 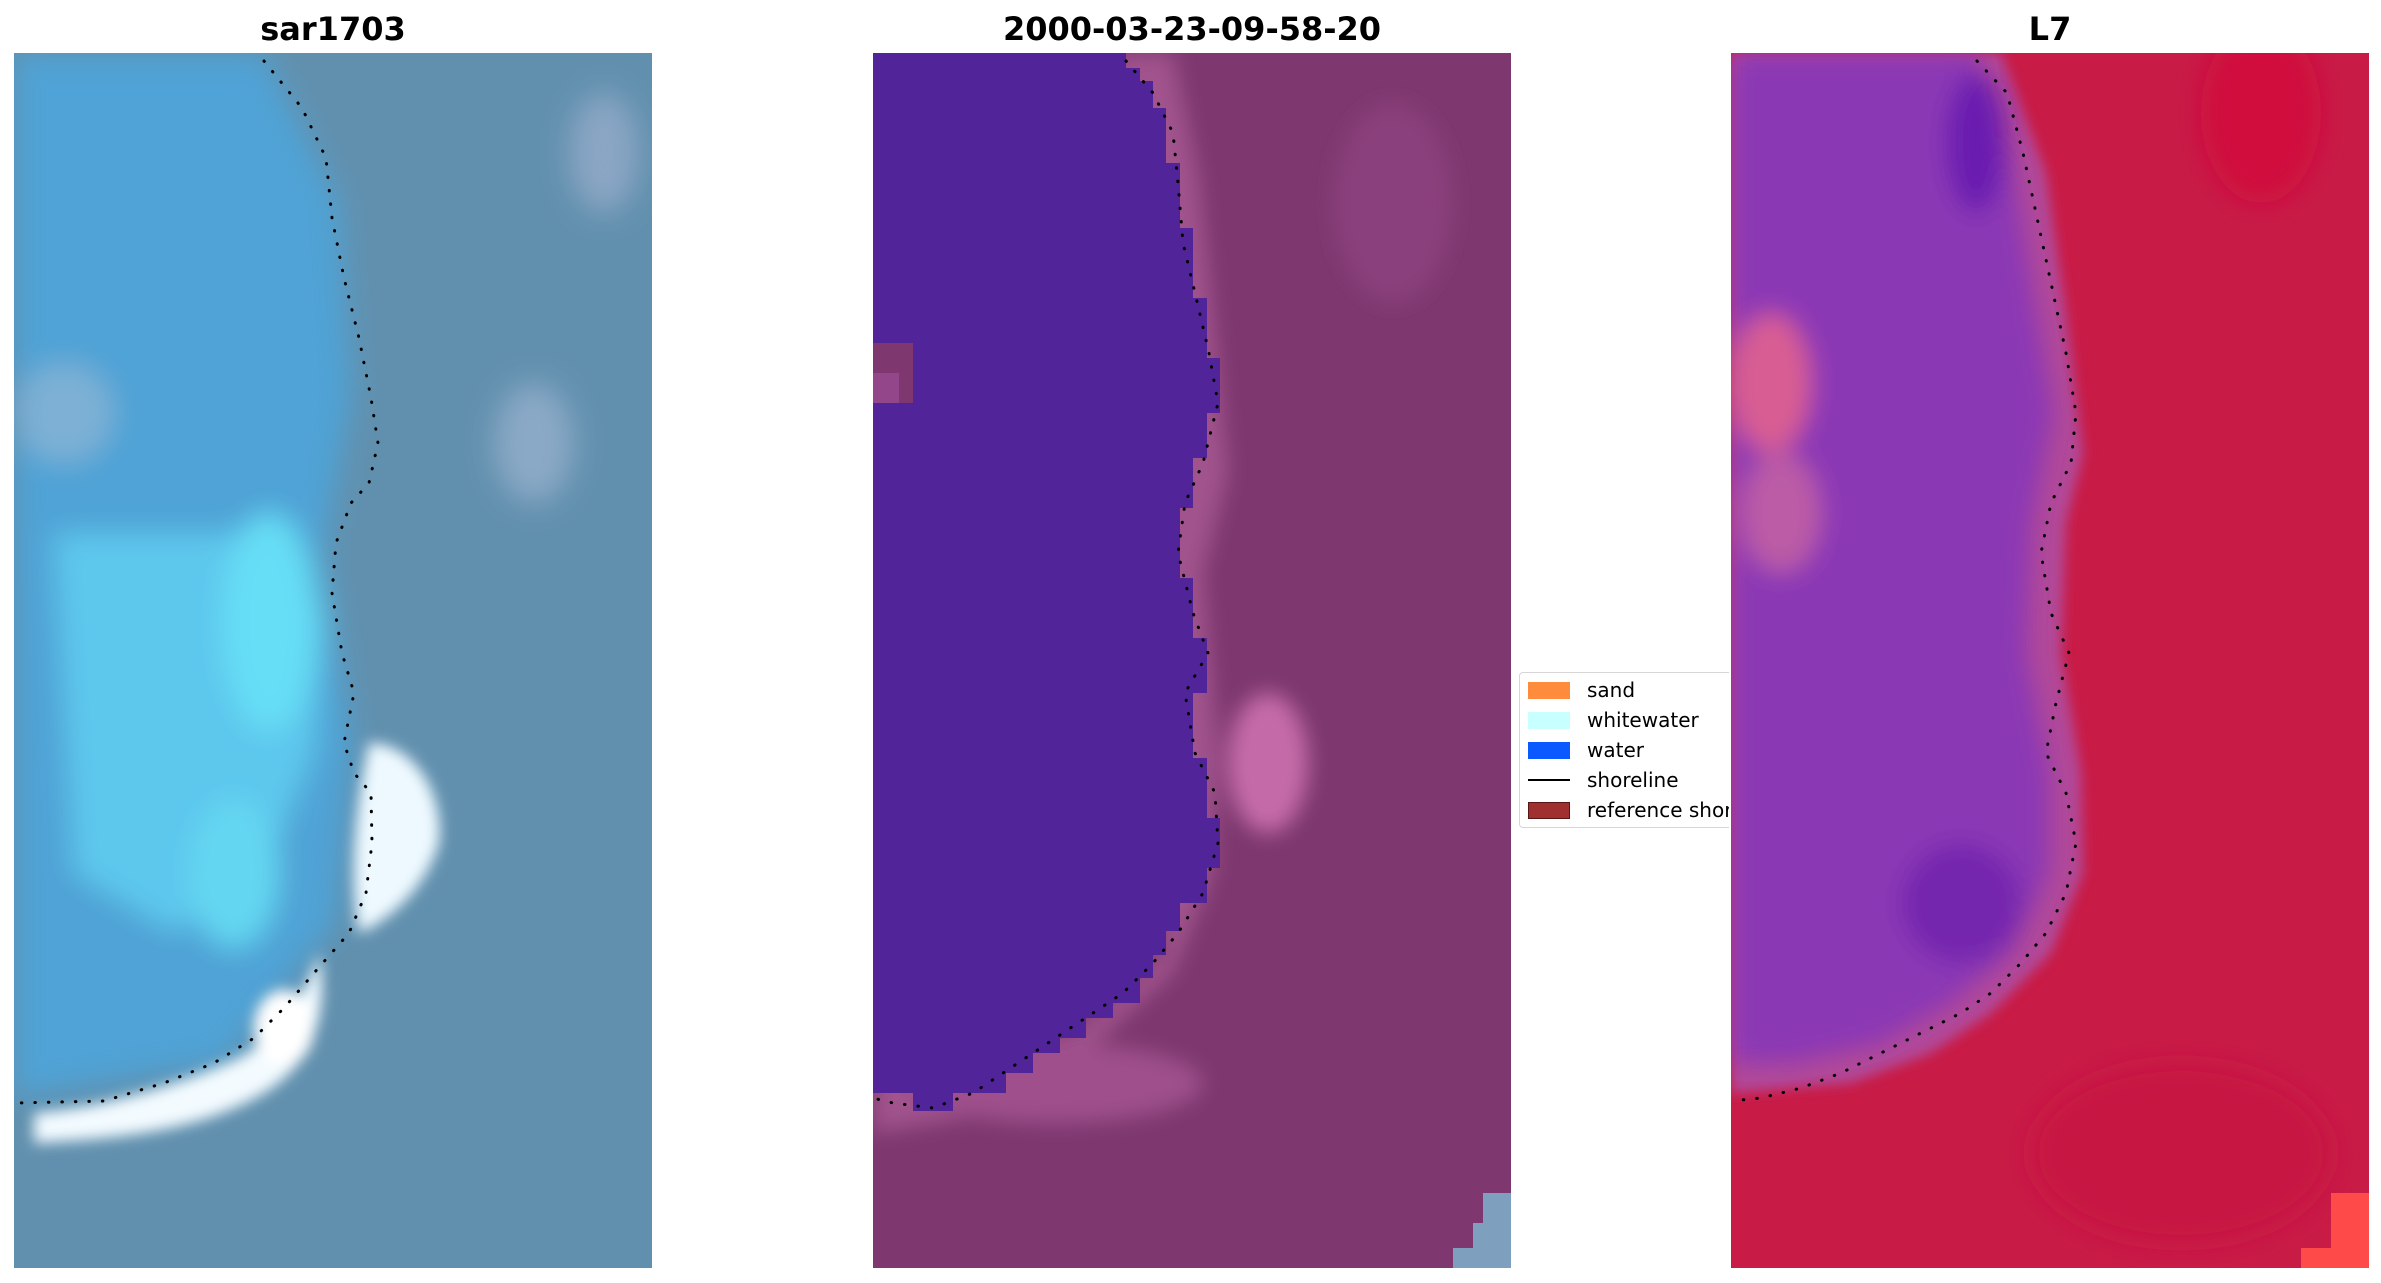 I want to click on shoreline-line-swatch, so click(x=1549, y=780).